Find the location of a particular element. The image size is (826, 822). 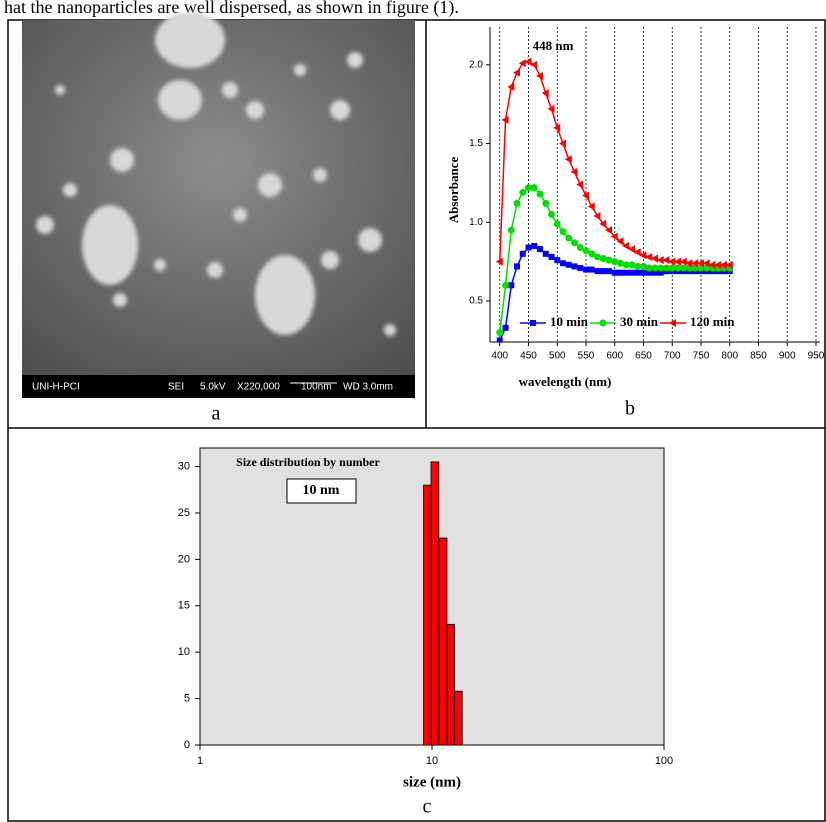

sem-label: WD 3.0mm is located at coordinates (368, 387).